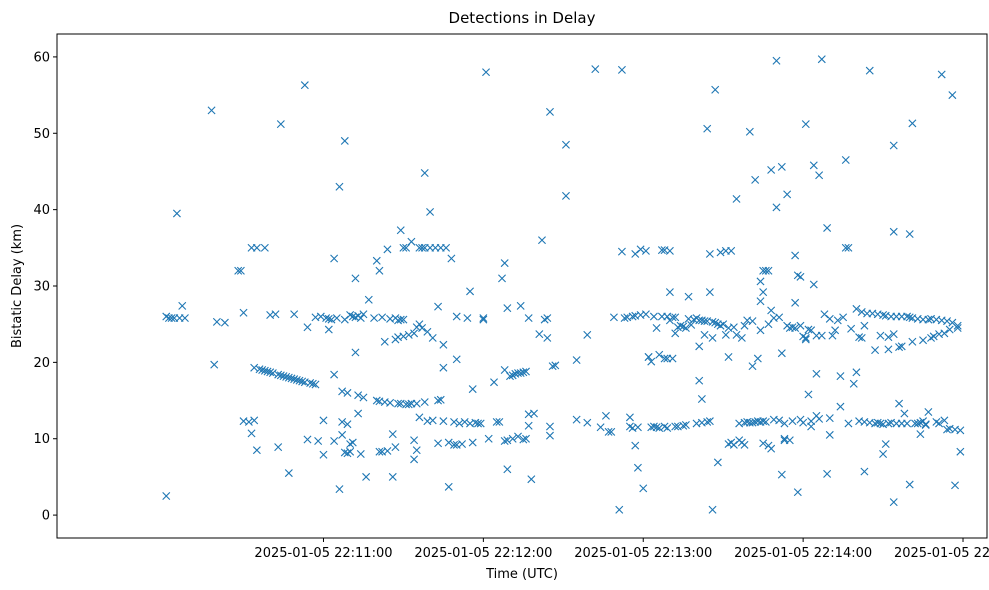  Describe the element at coordinates (17, 286) in the screenshot. I see `y-axis-label: Bistatic Delay (km)` at that location.